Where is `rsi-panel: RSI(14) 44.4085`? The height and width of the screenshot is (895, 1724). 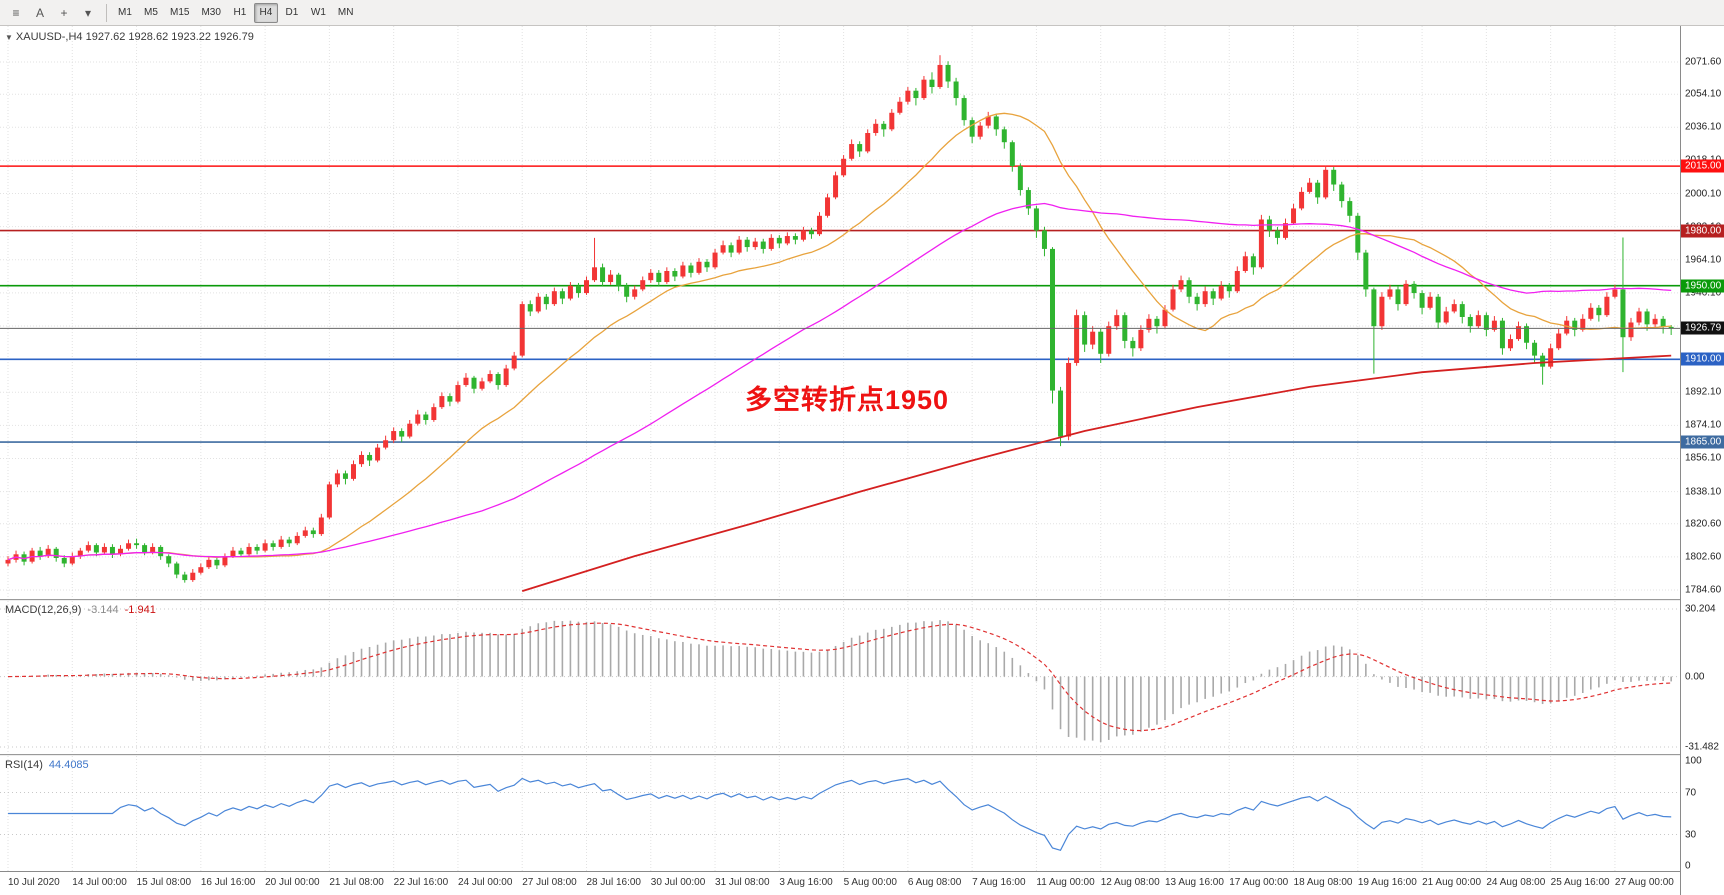 rsi-panel: RSI(14) 44.4085 is located at coordinates (840, 813).